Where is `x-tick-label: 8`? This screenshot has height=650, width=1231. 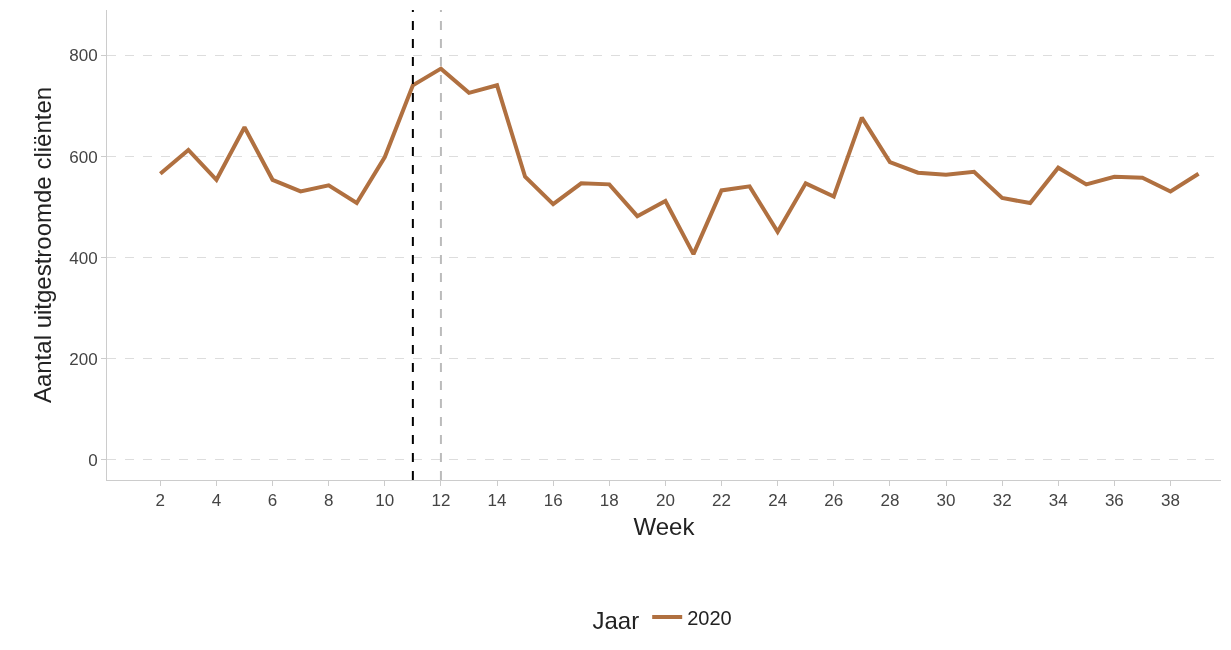 x-tick-label: 8 is located at coordinates (328, 501).